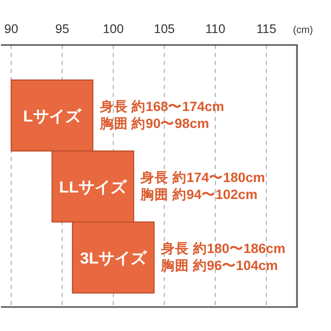 The height and width of the screenshot is (331, 331). What do you see at coordinates (215, 29) in the screenshot?
I see `x-tick-label: 110` at bounding box center [215, 29].